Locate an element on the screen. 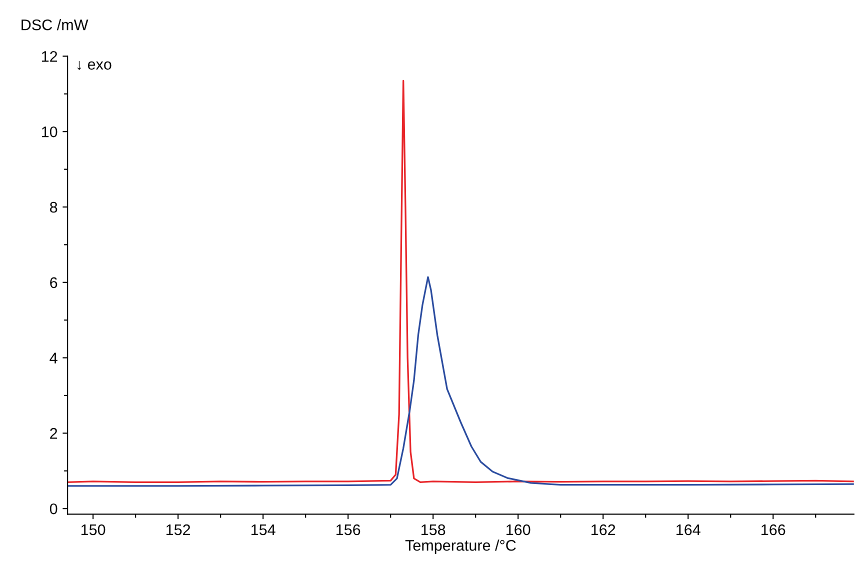  annotation: ↓ exo is located at coordinates (94, 65).